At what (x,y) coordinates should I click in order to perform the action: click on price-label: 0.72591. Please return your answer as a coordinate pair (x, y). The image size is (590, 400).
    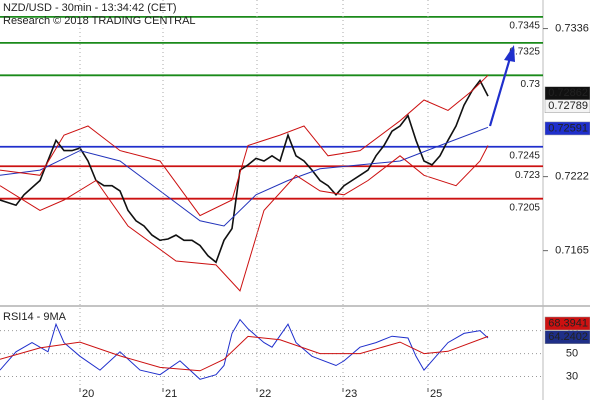
    Looking at the image, I should click on (568, 128).